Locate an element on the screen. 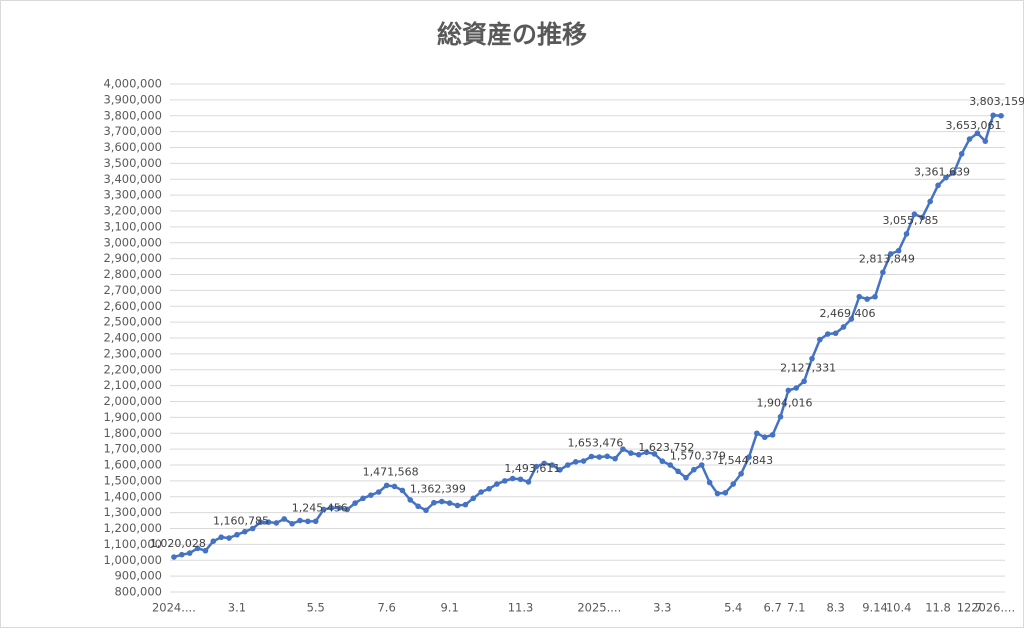 Image resolution: width=1024 pixels, height=628 pixels. y-tick-label: 1,000,000 is located at coordinates (132, 560).